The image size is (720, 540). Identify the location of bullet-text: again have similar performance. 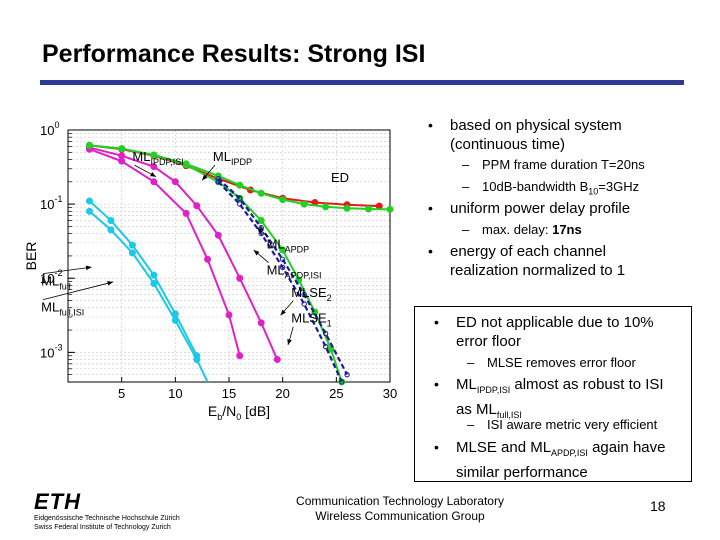
(561, 460).